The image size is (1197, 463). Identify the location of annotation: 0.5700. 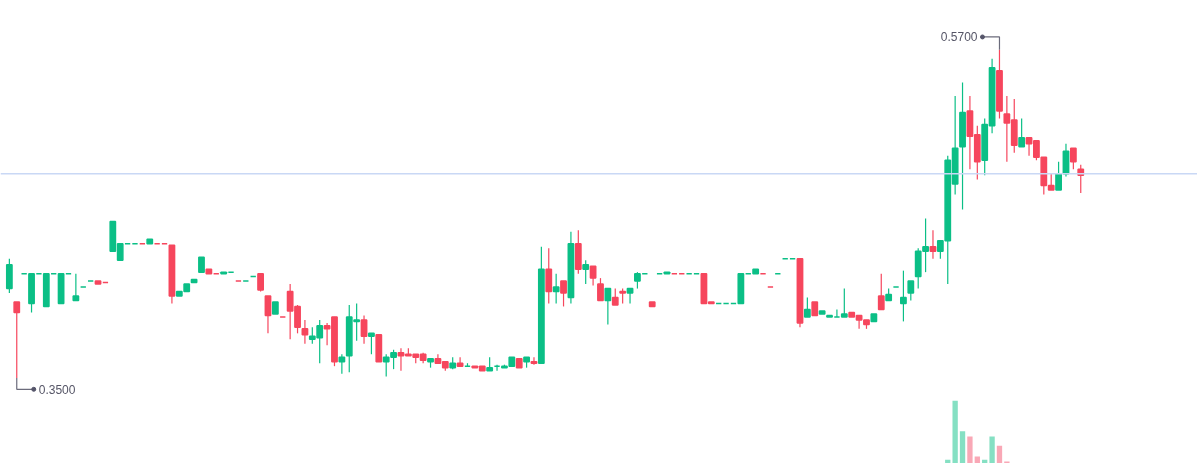
(959, 37).